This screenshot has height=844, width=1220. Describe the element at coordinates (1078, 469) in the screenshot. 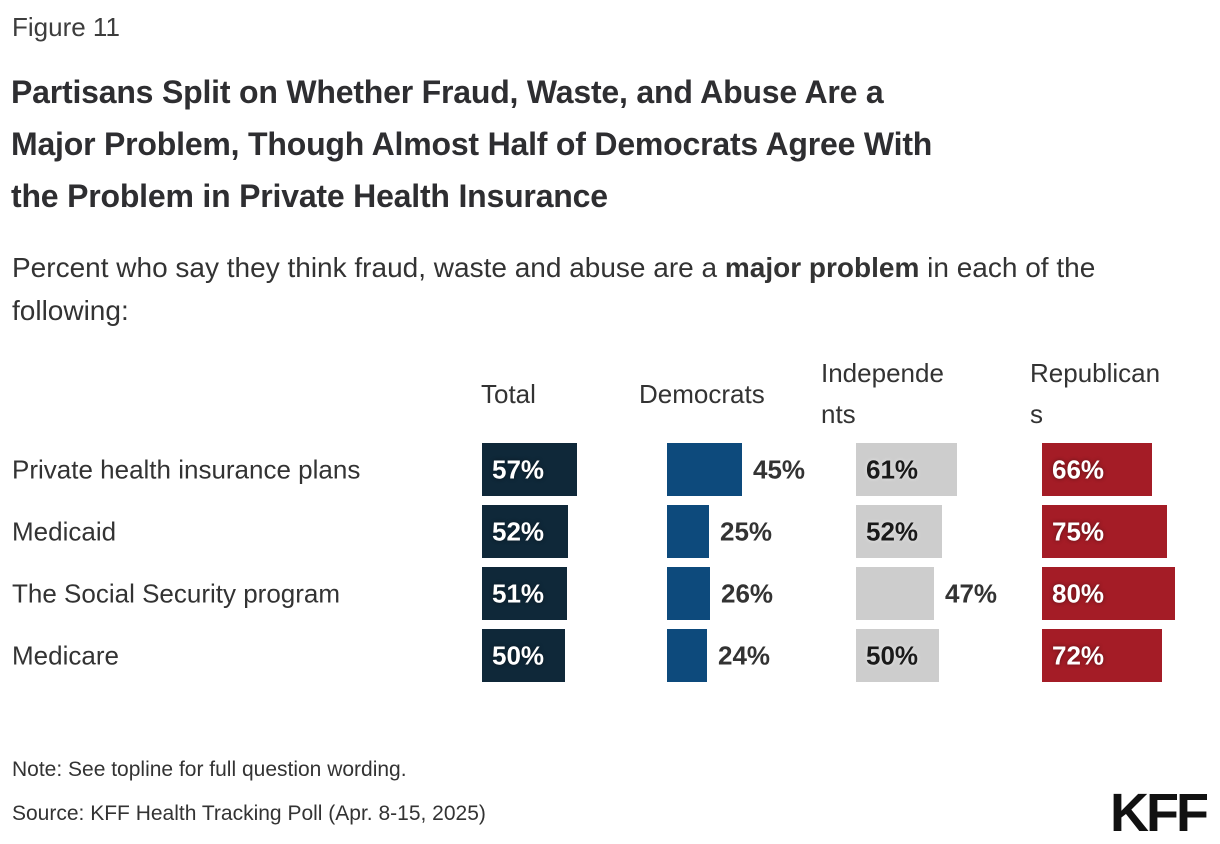

I see `bar-value-label: 66%` at that location.